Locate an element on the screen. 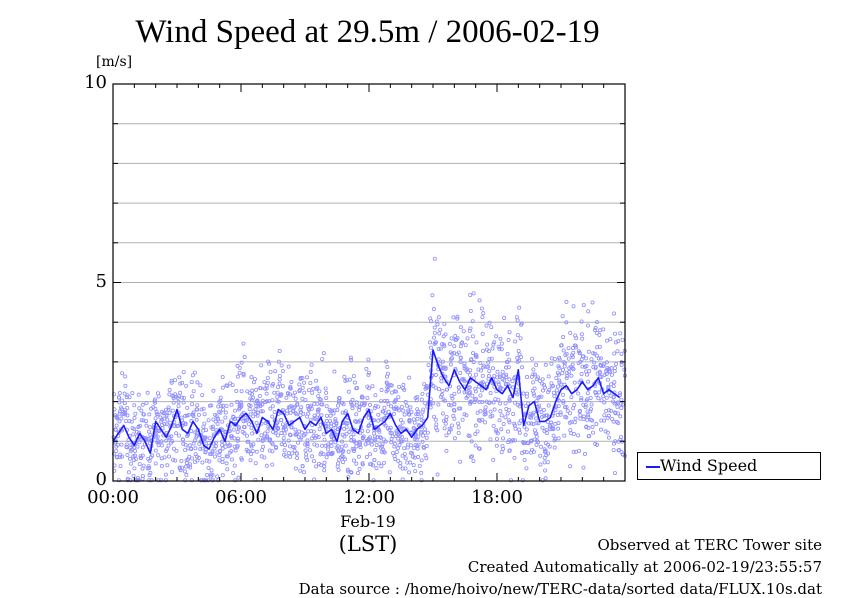 This screenshot has width=842, height=598. legend: Wind Speed is located at coordinates (729, 466).